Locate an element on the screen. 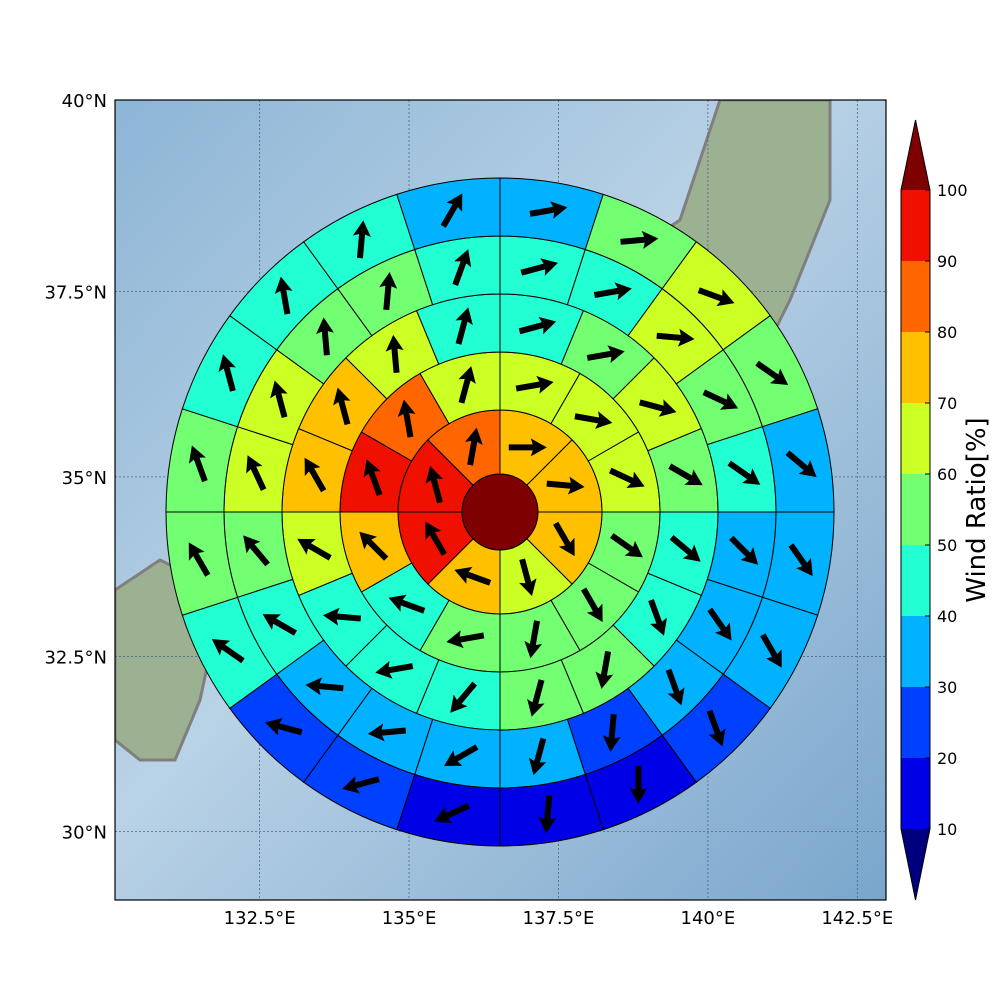  y-tick-label: 40°N is located at coordinates (84, 101).